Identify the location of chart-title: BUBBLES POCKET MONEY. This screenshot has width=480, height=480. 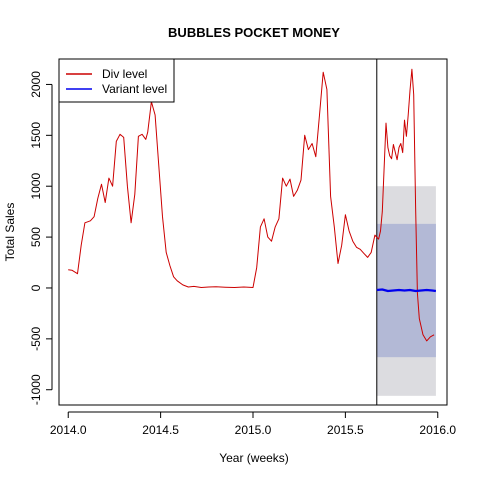
(254, 32).